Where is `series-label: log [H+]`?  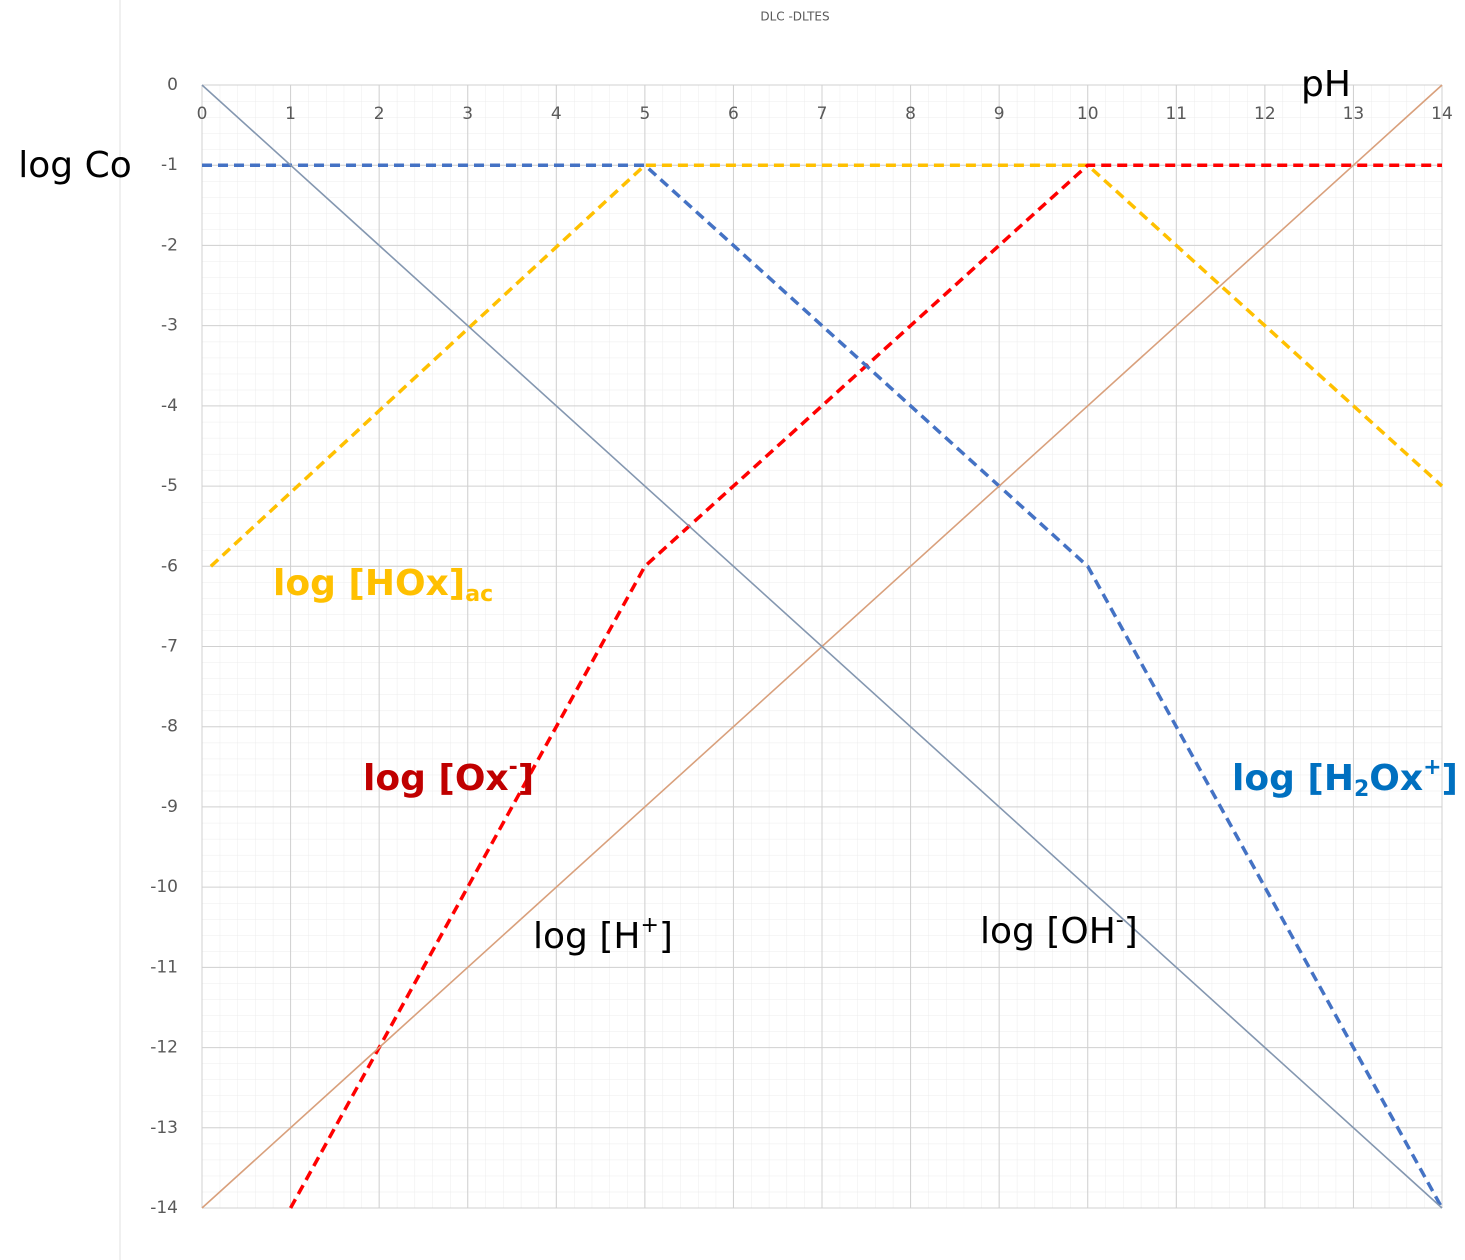 series-label: log [H+] is located at coordinates (603, 935).